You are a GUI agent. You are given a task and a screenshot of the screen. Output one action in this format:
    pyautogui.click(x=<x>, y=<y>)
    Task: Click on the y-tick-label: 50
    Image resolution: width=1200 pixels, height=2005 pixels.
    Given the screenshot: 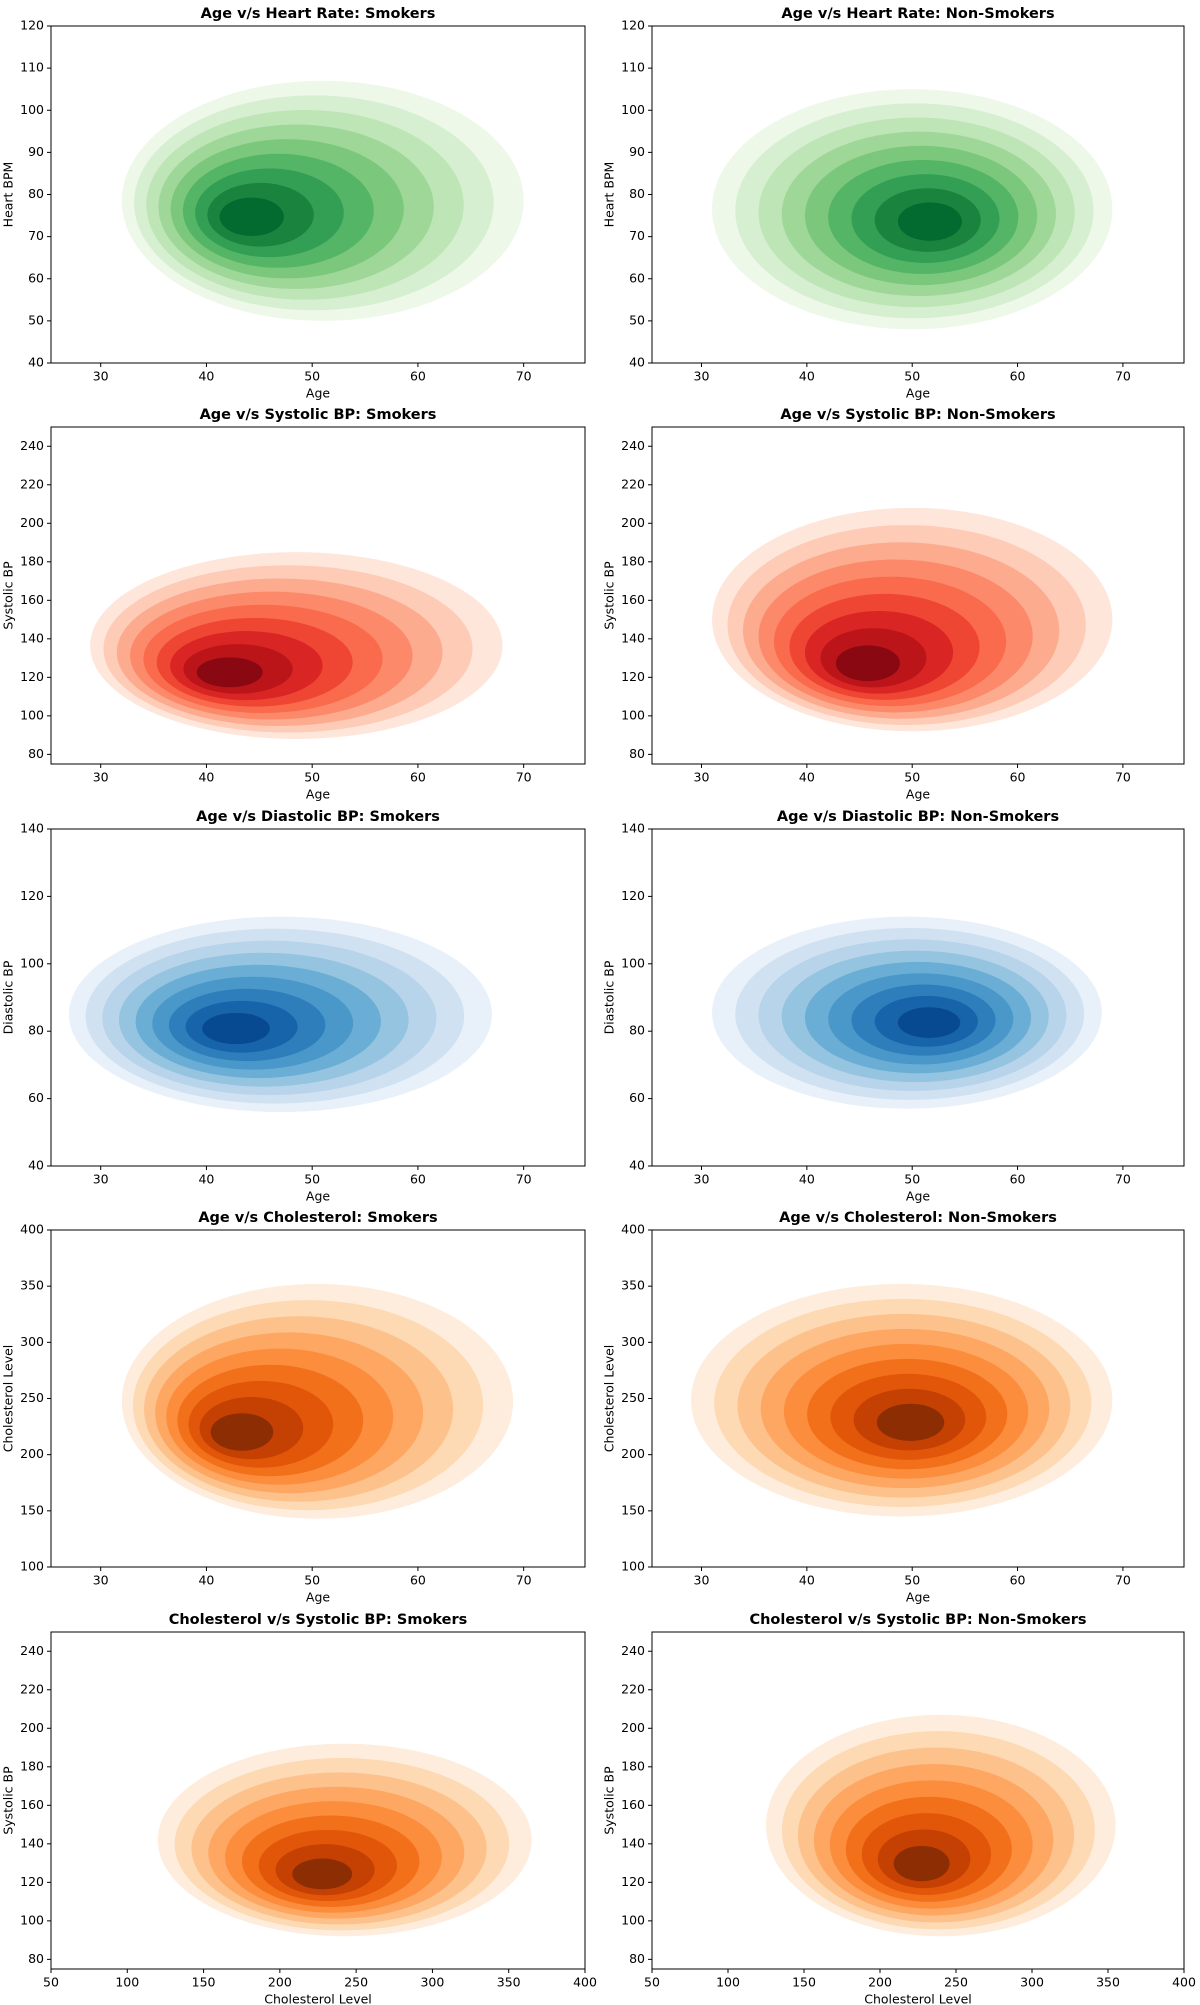 What is the action you would take?
    pyautogui.click(x=637, y=319)
    